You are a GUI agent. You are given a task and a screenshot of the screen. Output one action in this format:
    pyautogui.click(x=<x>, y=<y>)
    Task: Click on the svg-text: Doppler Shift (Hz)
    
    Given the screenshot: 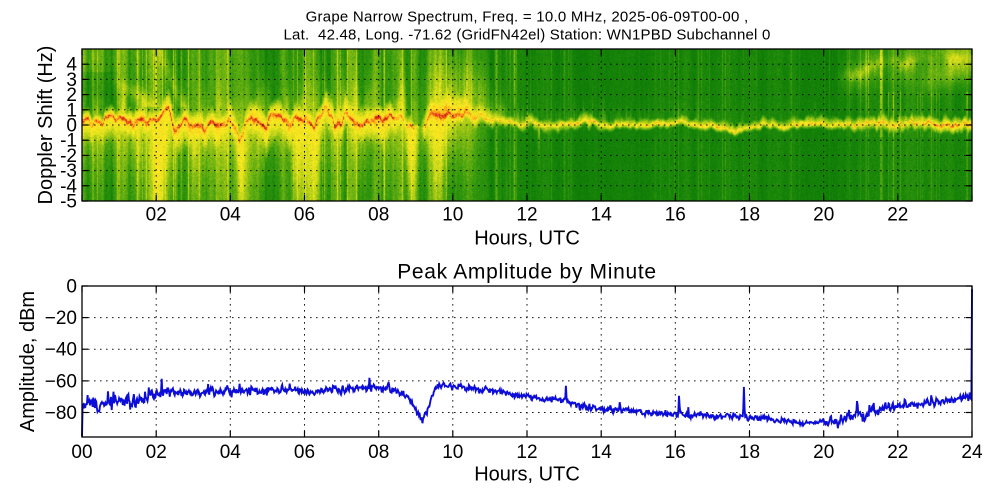 What is the action you would take?
    pyautogui.click(x=46, y=125)
    